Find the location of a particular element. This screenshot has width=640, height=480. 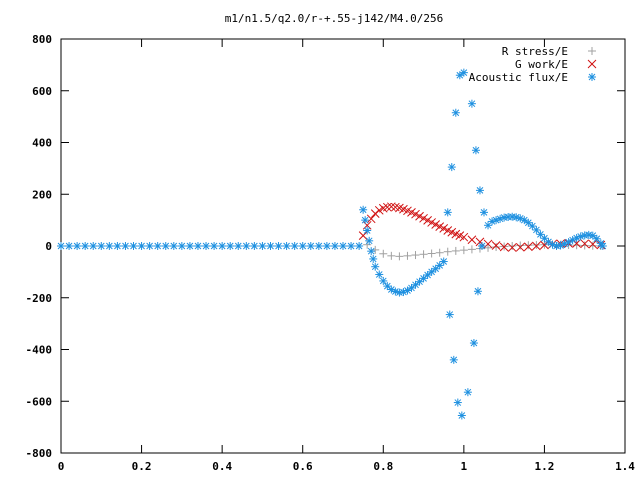

x-tick-label: 1.2 is located at coordinates (544, 466).